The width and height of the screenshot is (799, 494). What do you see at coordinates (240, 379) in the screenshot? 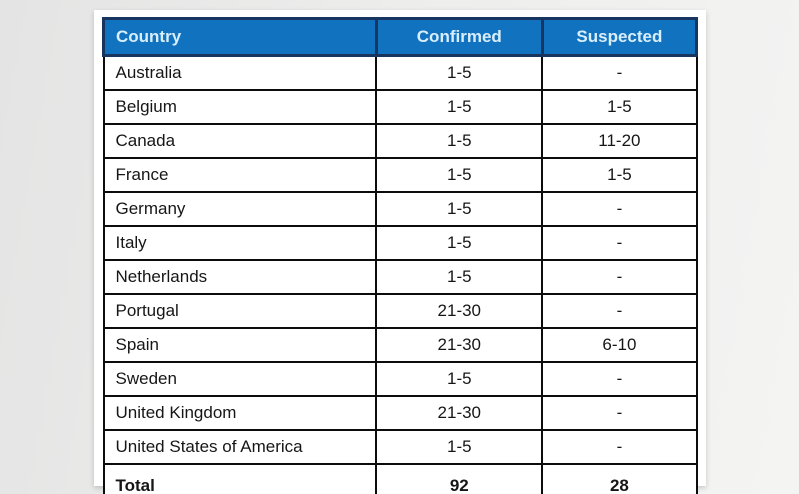
I see `cell-country: Sweden` at bounding box center [240, 379].